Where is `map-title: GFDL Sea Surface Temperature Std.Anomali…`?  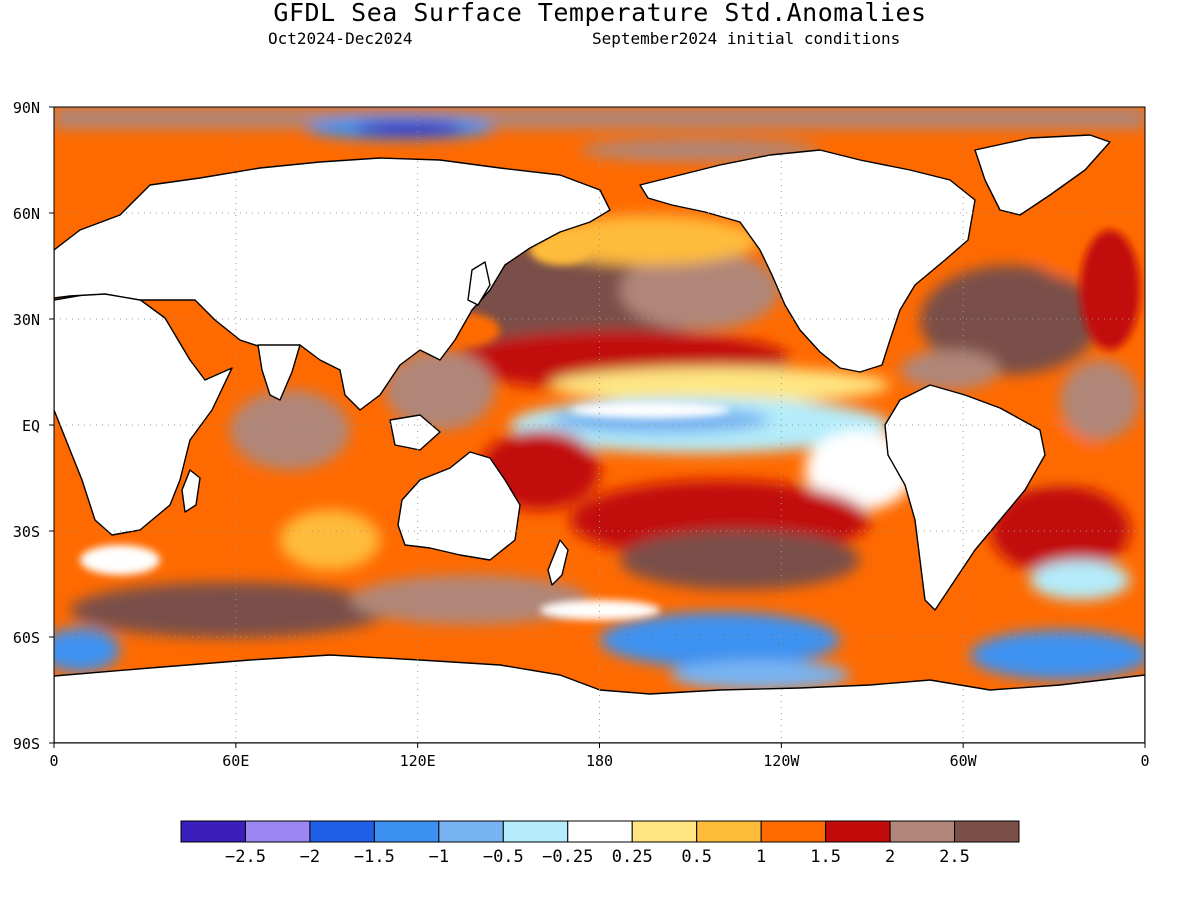 map-title: GFDL Sea Surface Temperature Std.Anomali… is located at coordinates (600, 13).